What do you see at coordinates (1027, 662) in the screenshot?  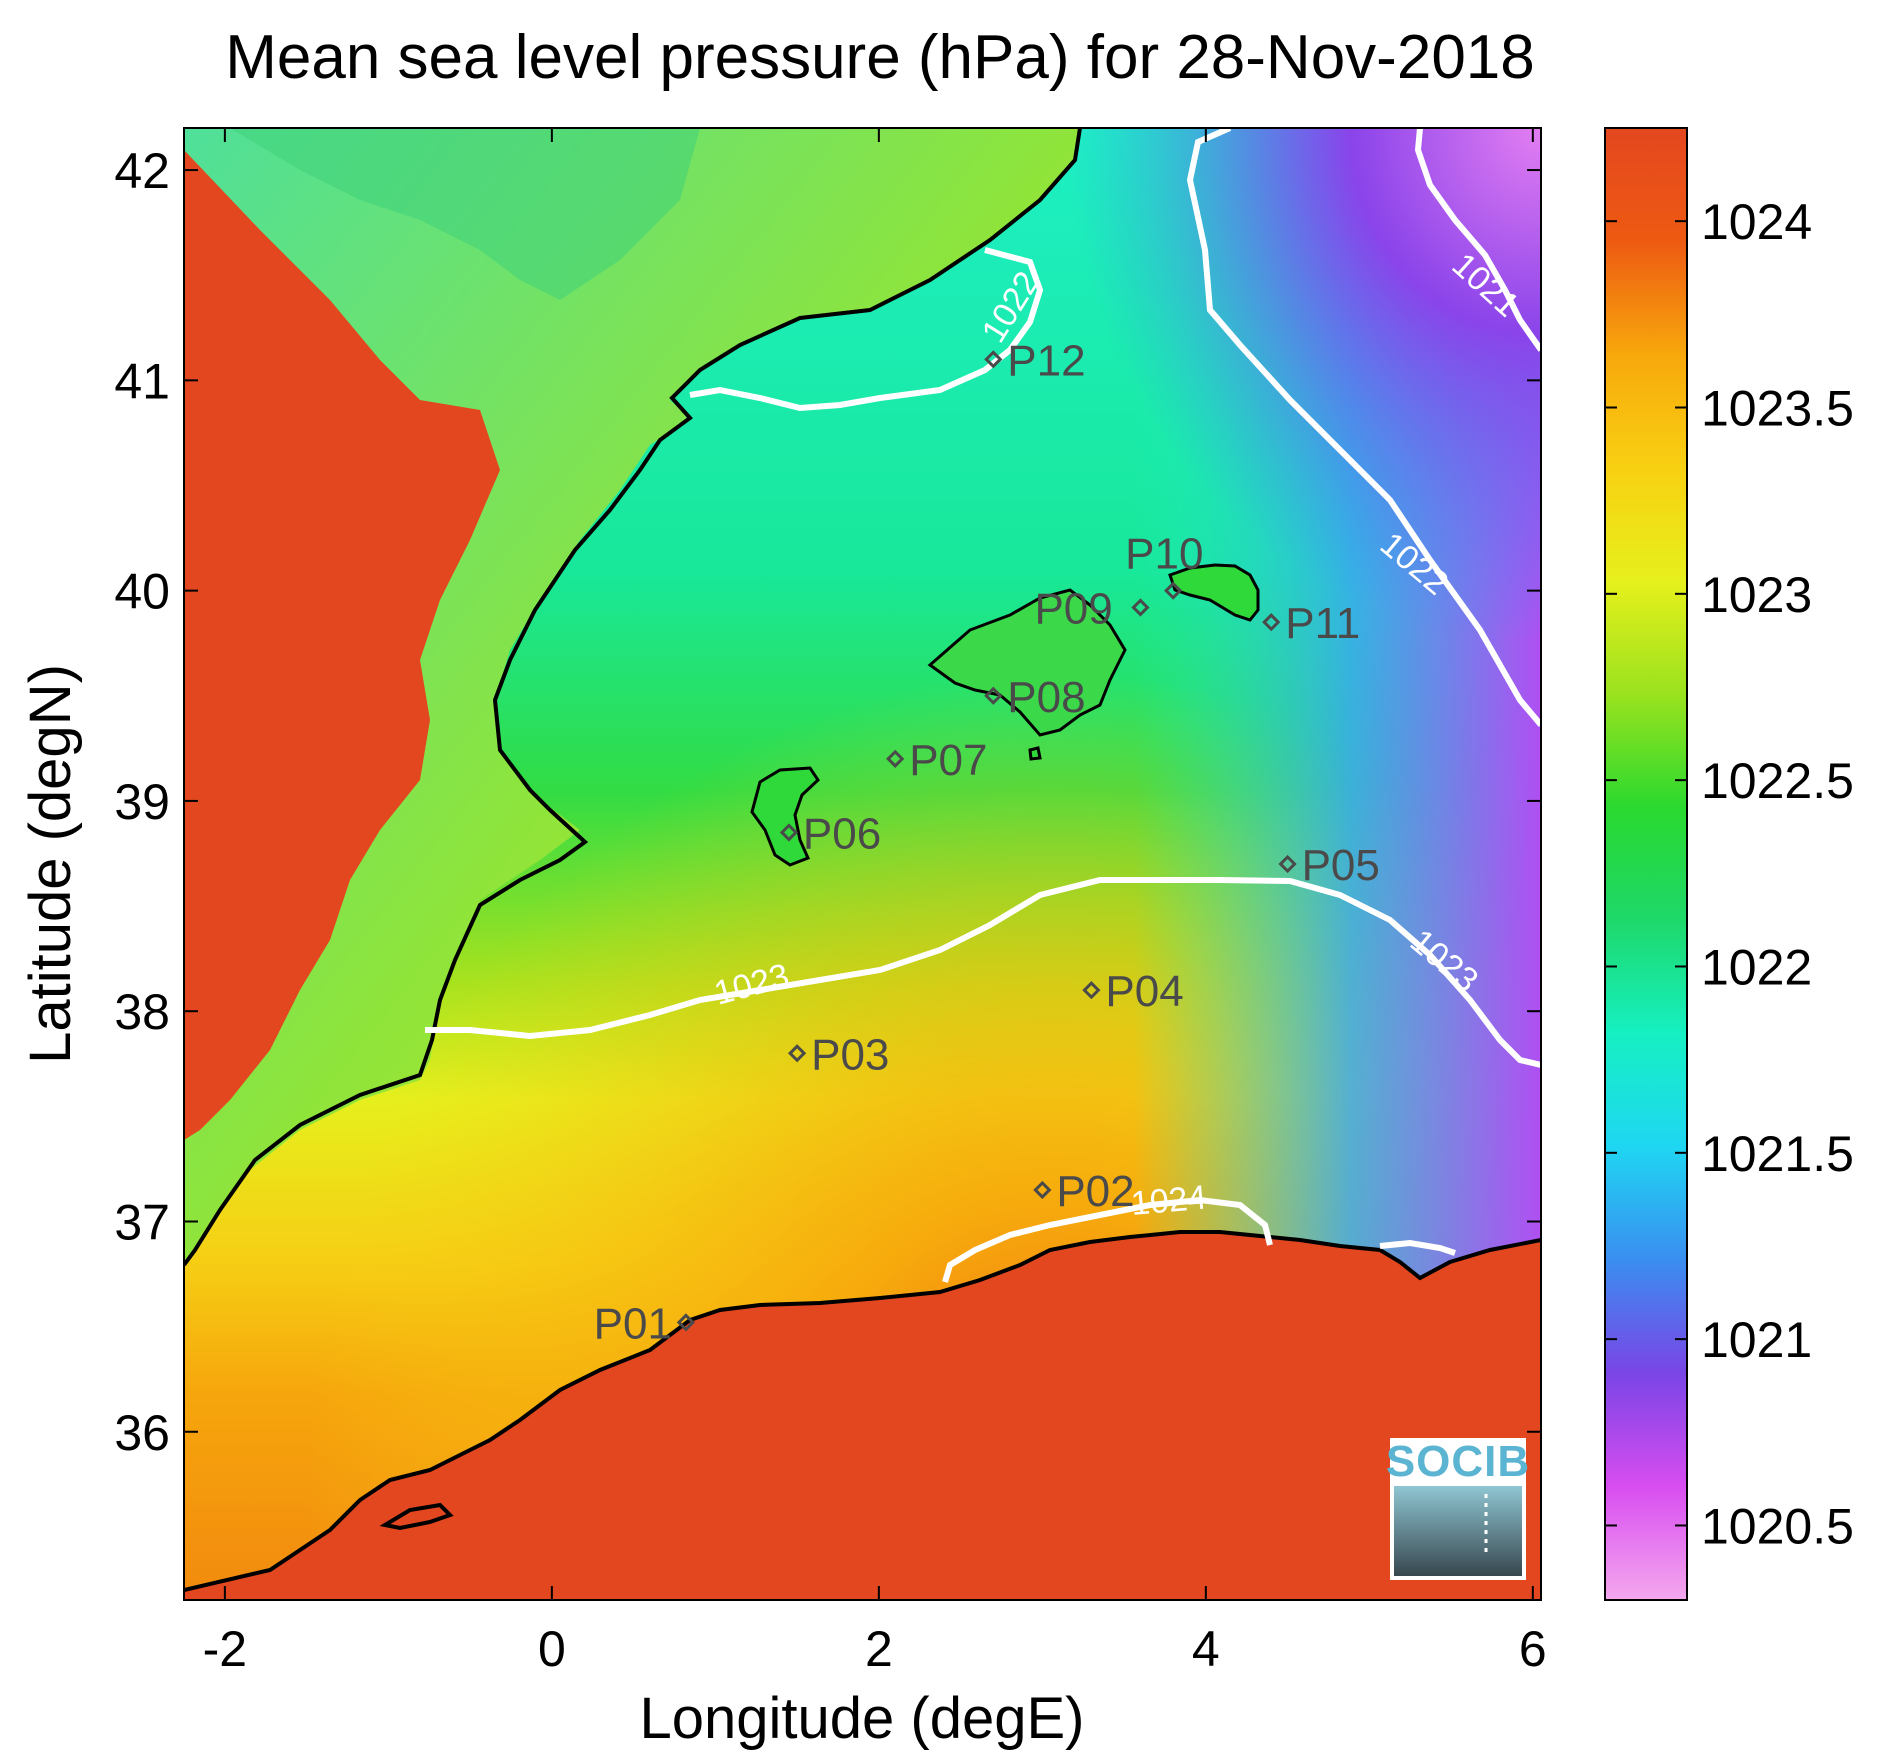 I see `mallorca-land` at bounding box center [1027, 662].